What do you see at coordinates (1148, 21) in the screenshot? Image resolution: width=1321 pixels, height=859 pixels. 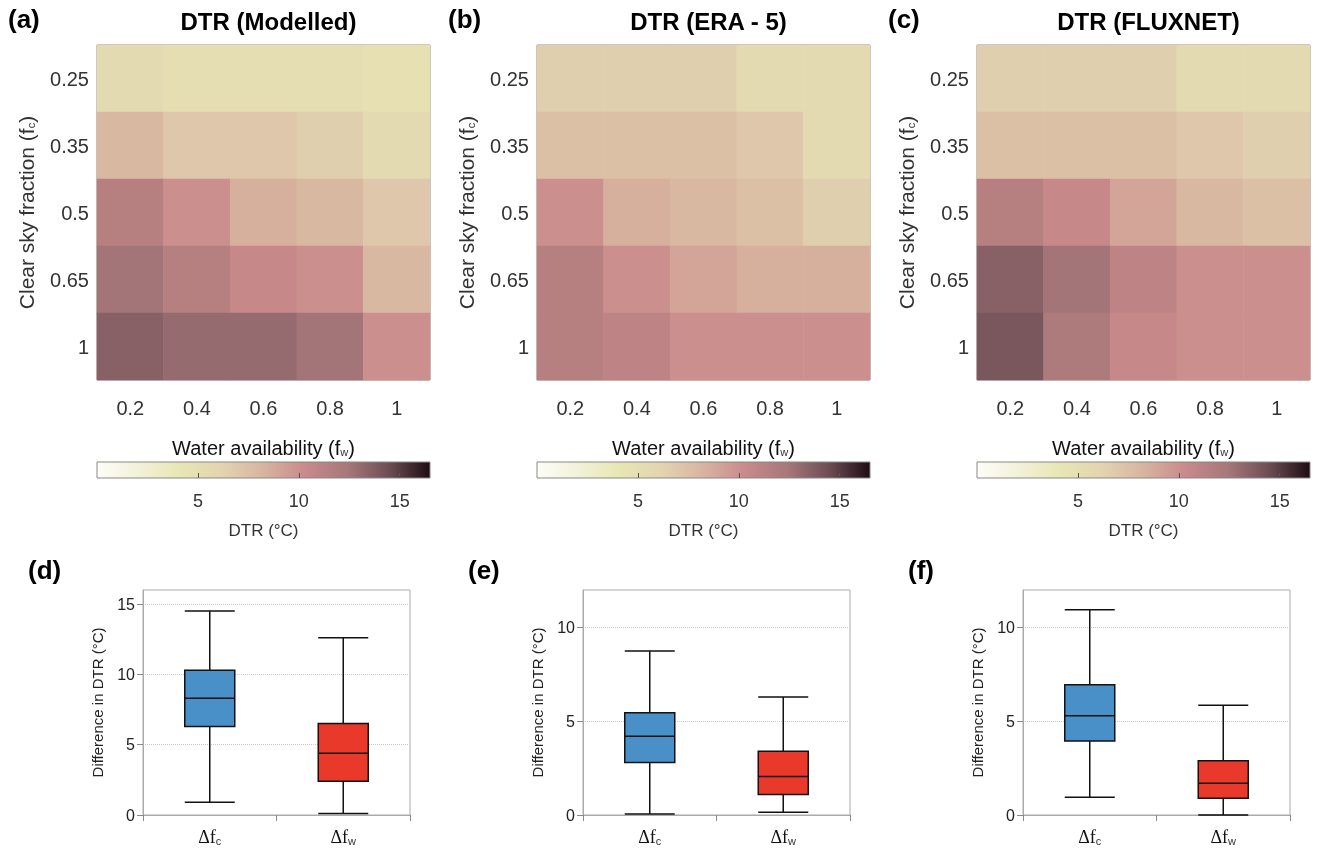 I see `chart-title: DTR (FLUXNET)` at bounding box center [1148, 21].